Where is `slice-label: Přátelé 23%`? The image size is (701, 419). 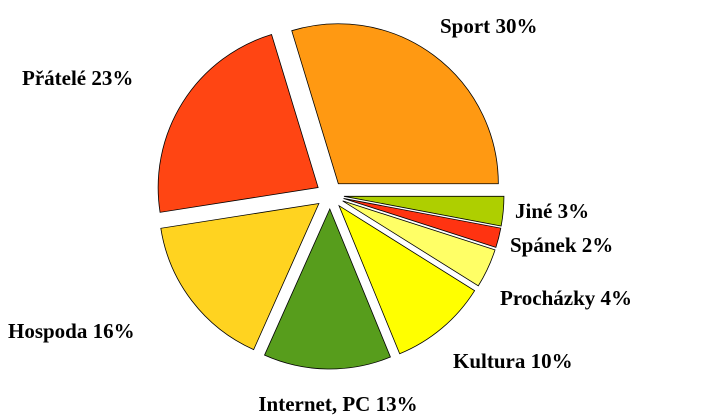 slice-label: Přátelé 23% is located at coordinates (77, 78).